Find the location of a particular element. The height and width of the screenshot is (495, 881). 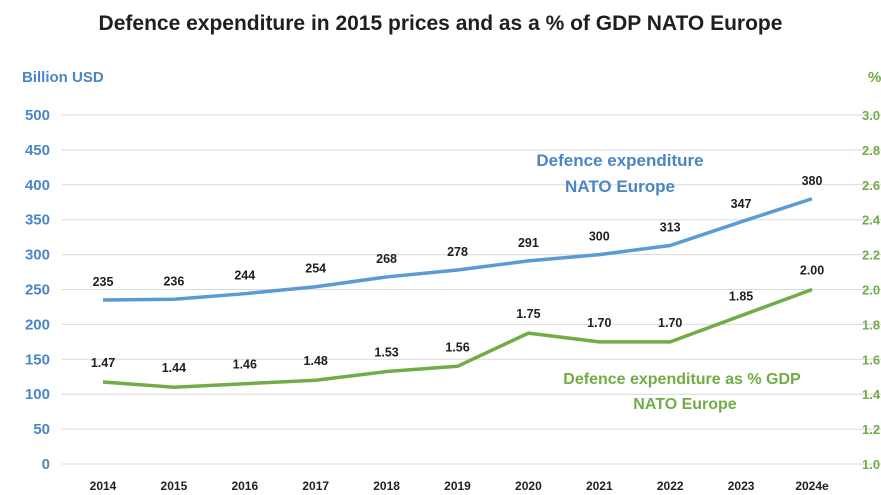

annotation-gdp-share-line2: NATO Europe is located at coordinates (685, 404).